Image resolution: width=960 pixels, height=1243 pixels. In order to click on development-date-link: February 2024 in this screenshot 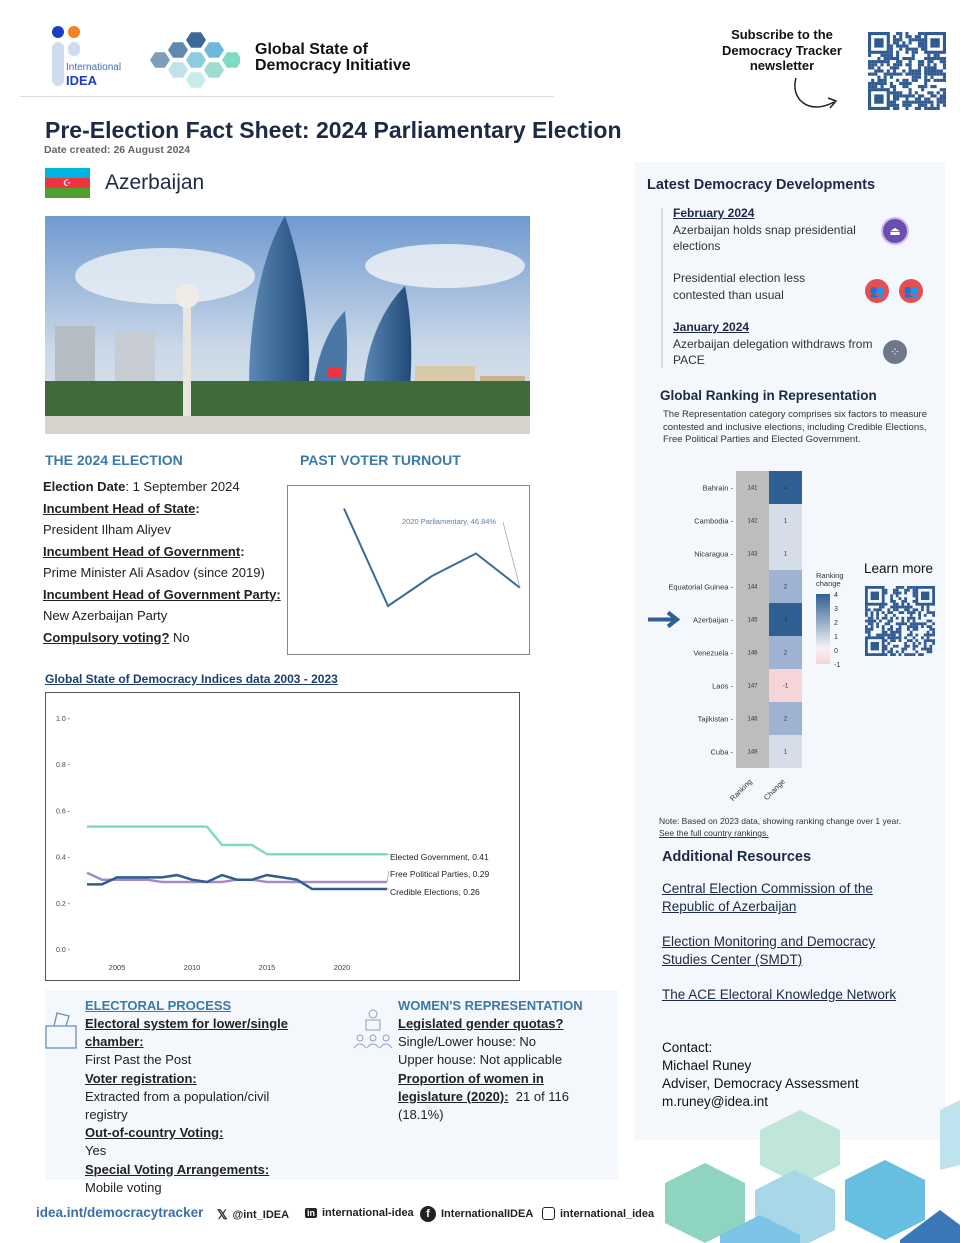, I will do `click(714, 213)`.